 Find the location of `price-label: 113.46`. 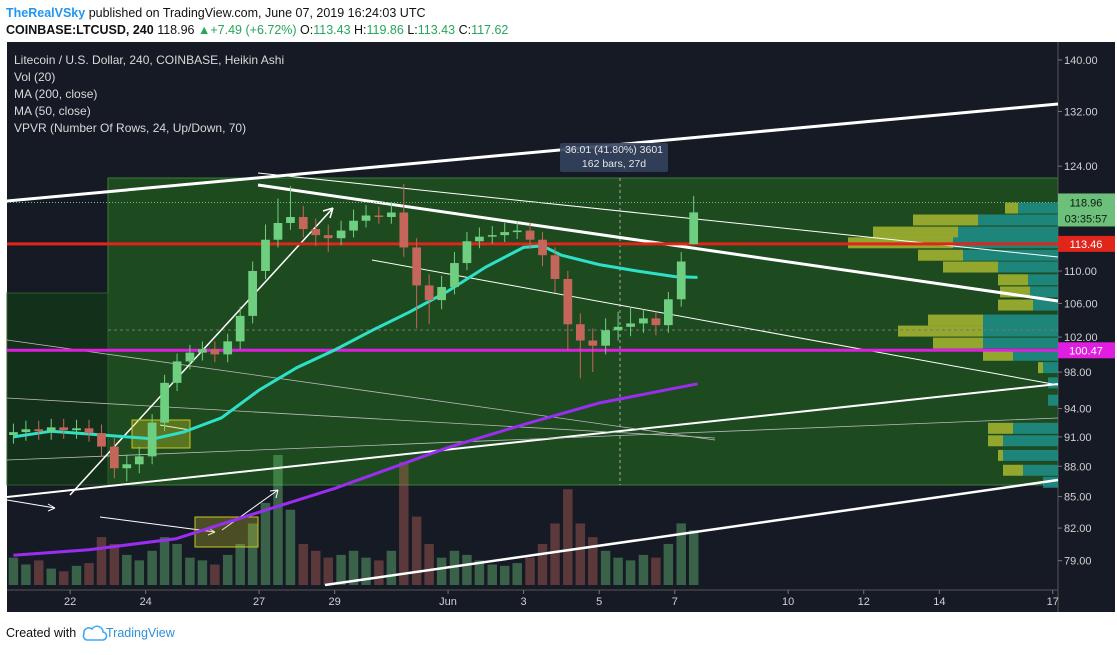

price-label: 113.46 is located at coordinates (1086, 245).